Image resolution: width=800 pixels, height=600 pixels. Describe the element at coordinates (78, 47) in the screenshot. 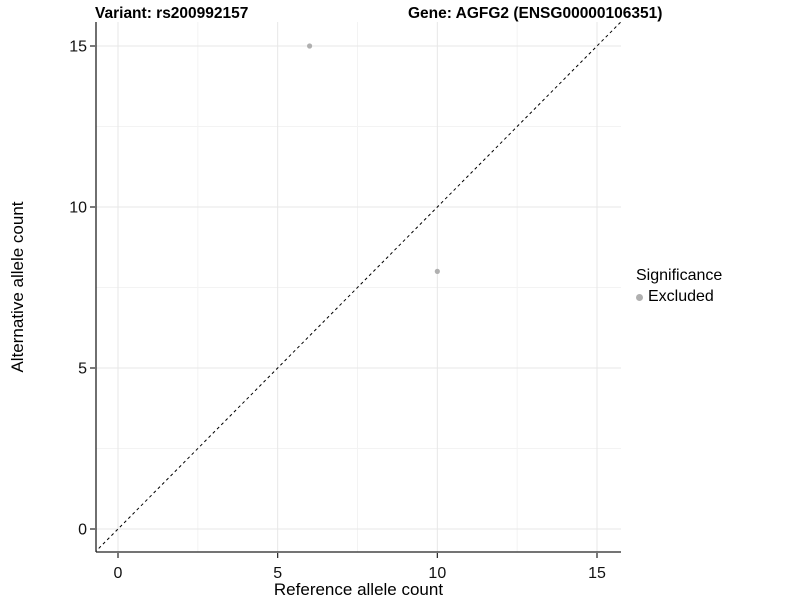

I see `y-tick-label: 15` at that location.